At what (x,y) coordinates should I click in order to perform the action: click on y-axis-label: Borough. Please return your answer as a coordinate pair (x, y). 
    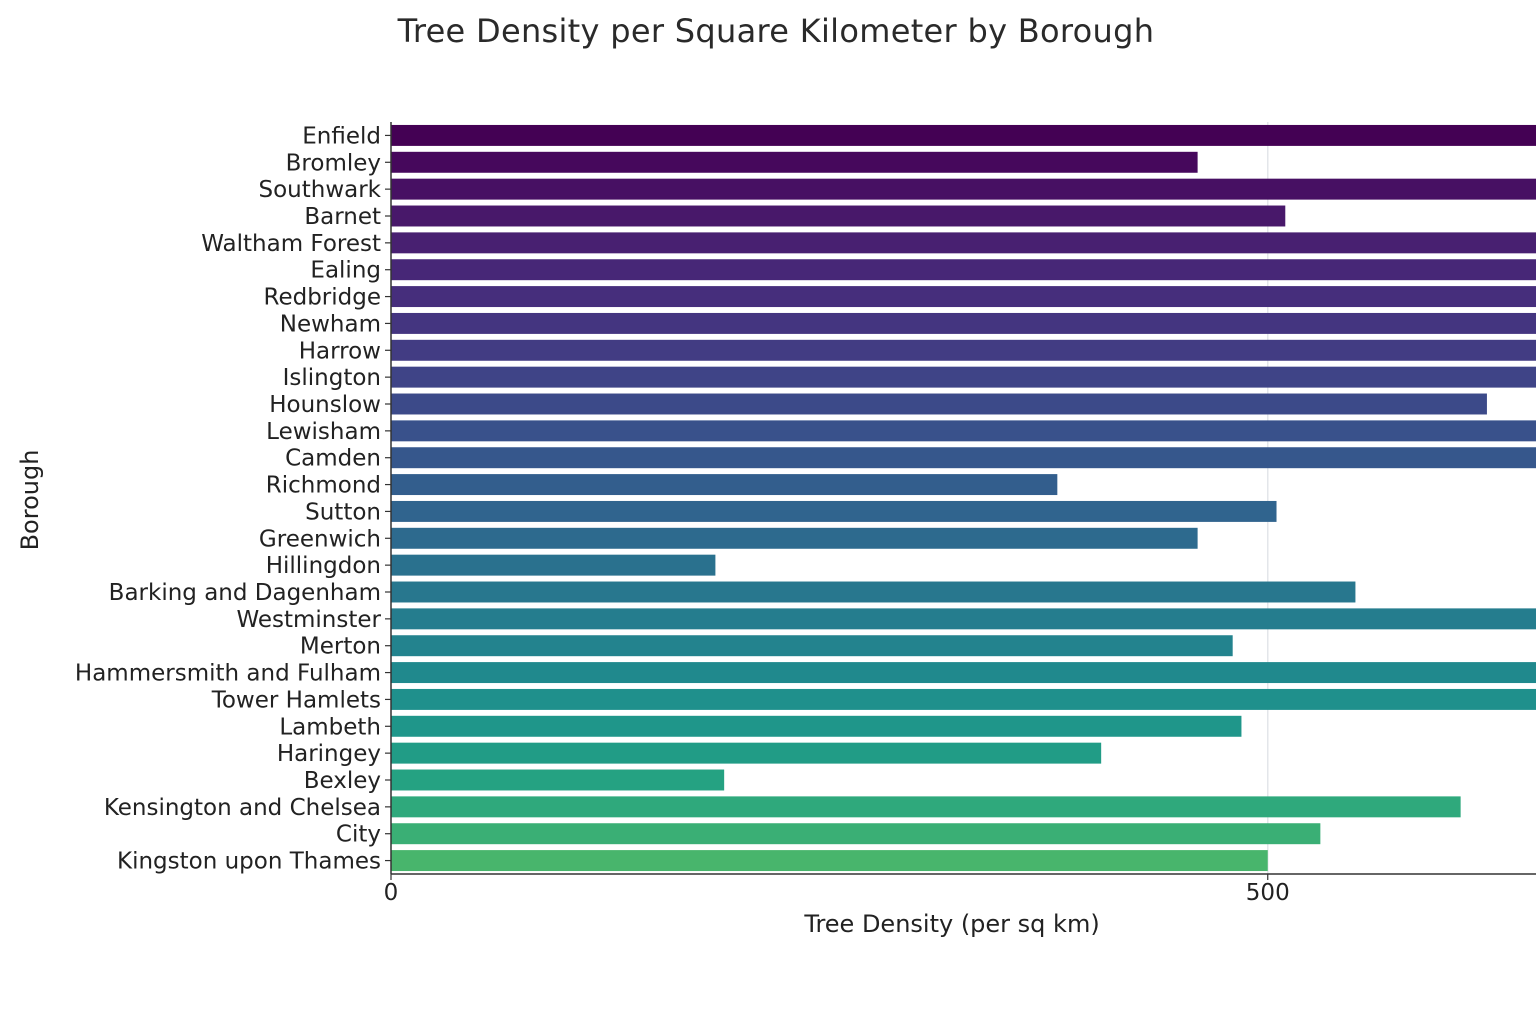
    Looking at the image, I should click on (30, 500).